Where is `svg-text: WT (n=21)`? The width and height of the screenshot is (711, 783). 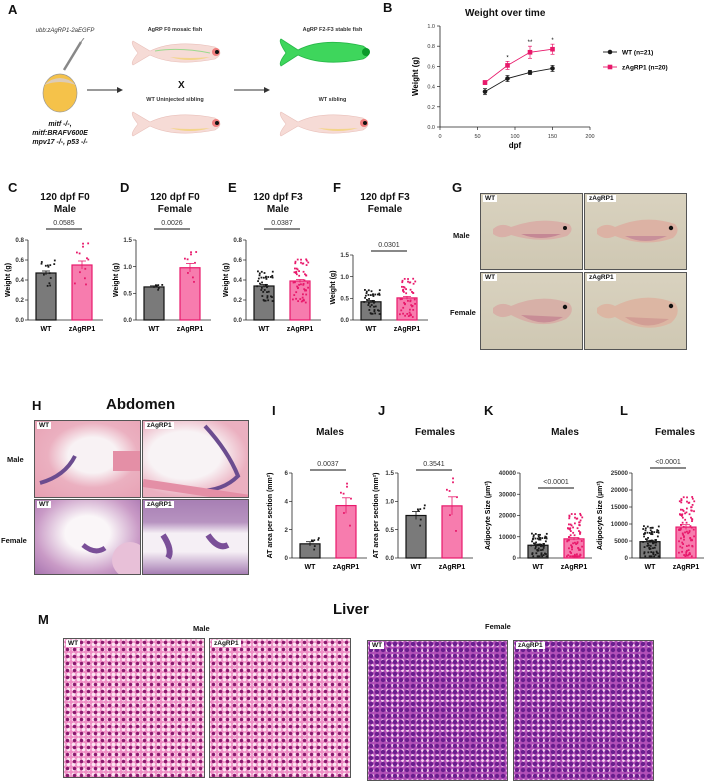 svg-text: WT (n=21) is located at coordinates (637, 53).